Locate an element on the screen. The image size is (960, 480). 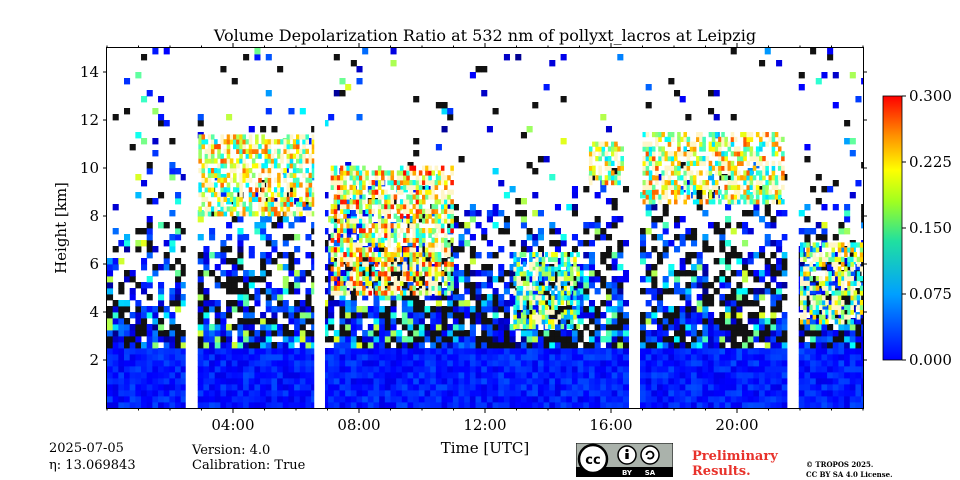
colorbar-tick-label: 0.225 is located at coordinates (930, 162).